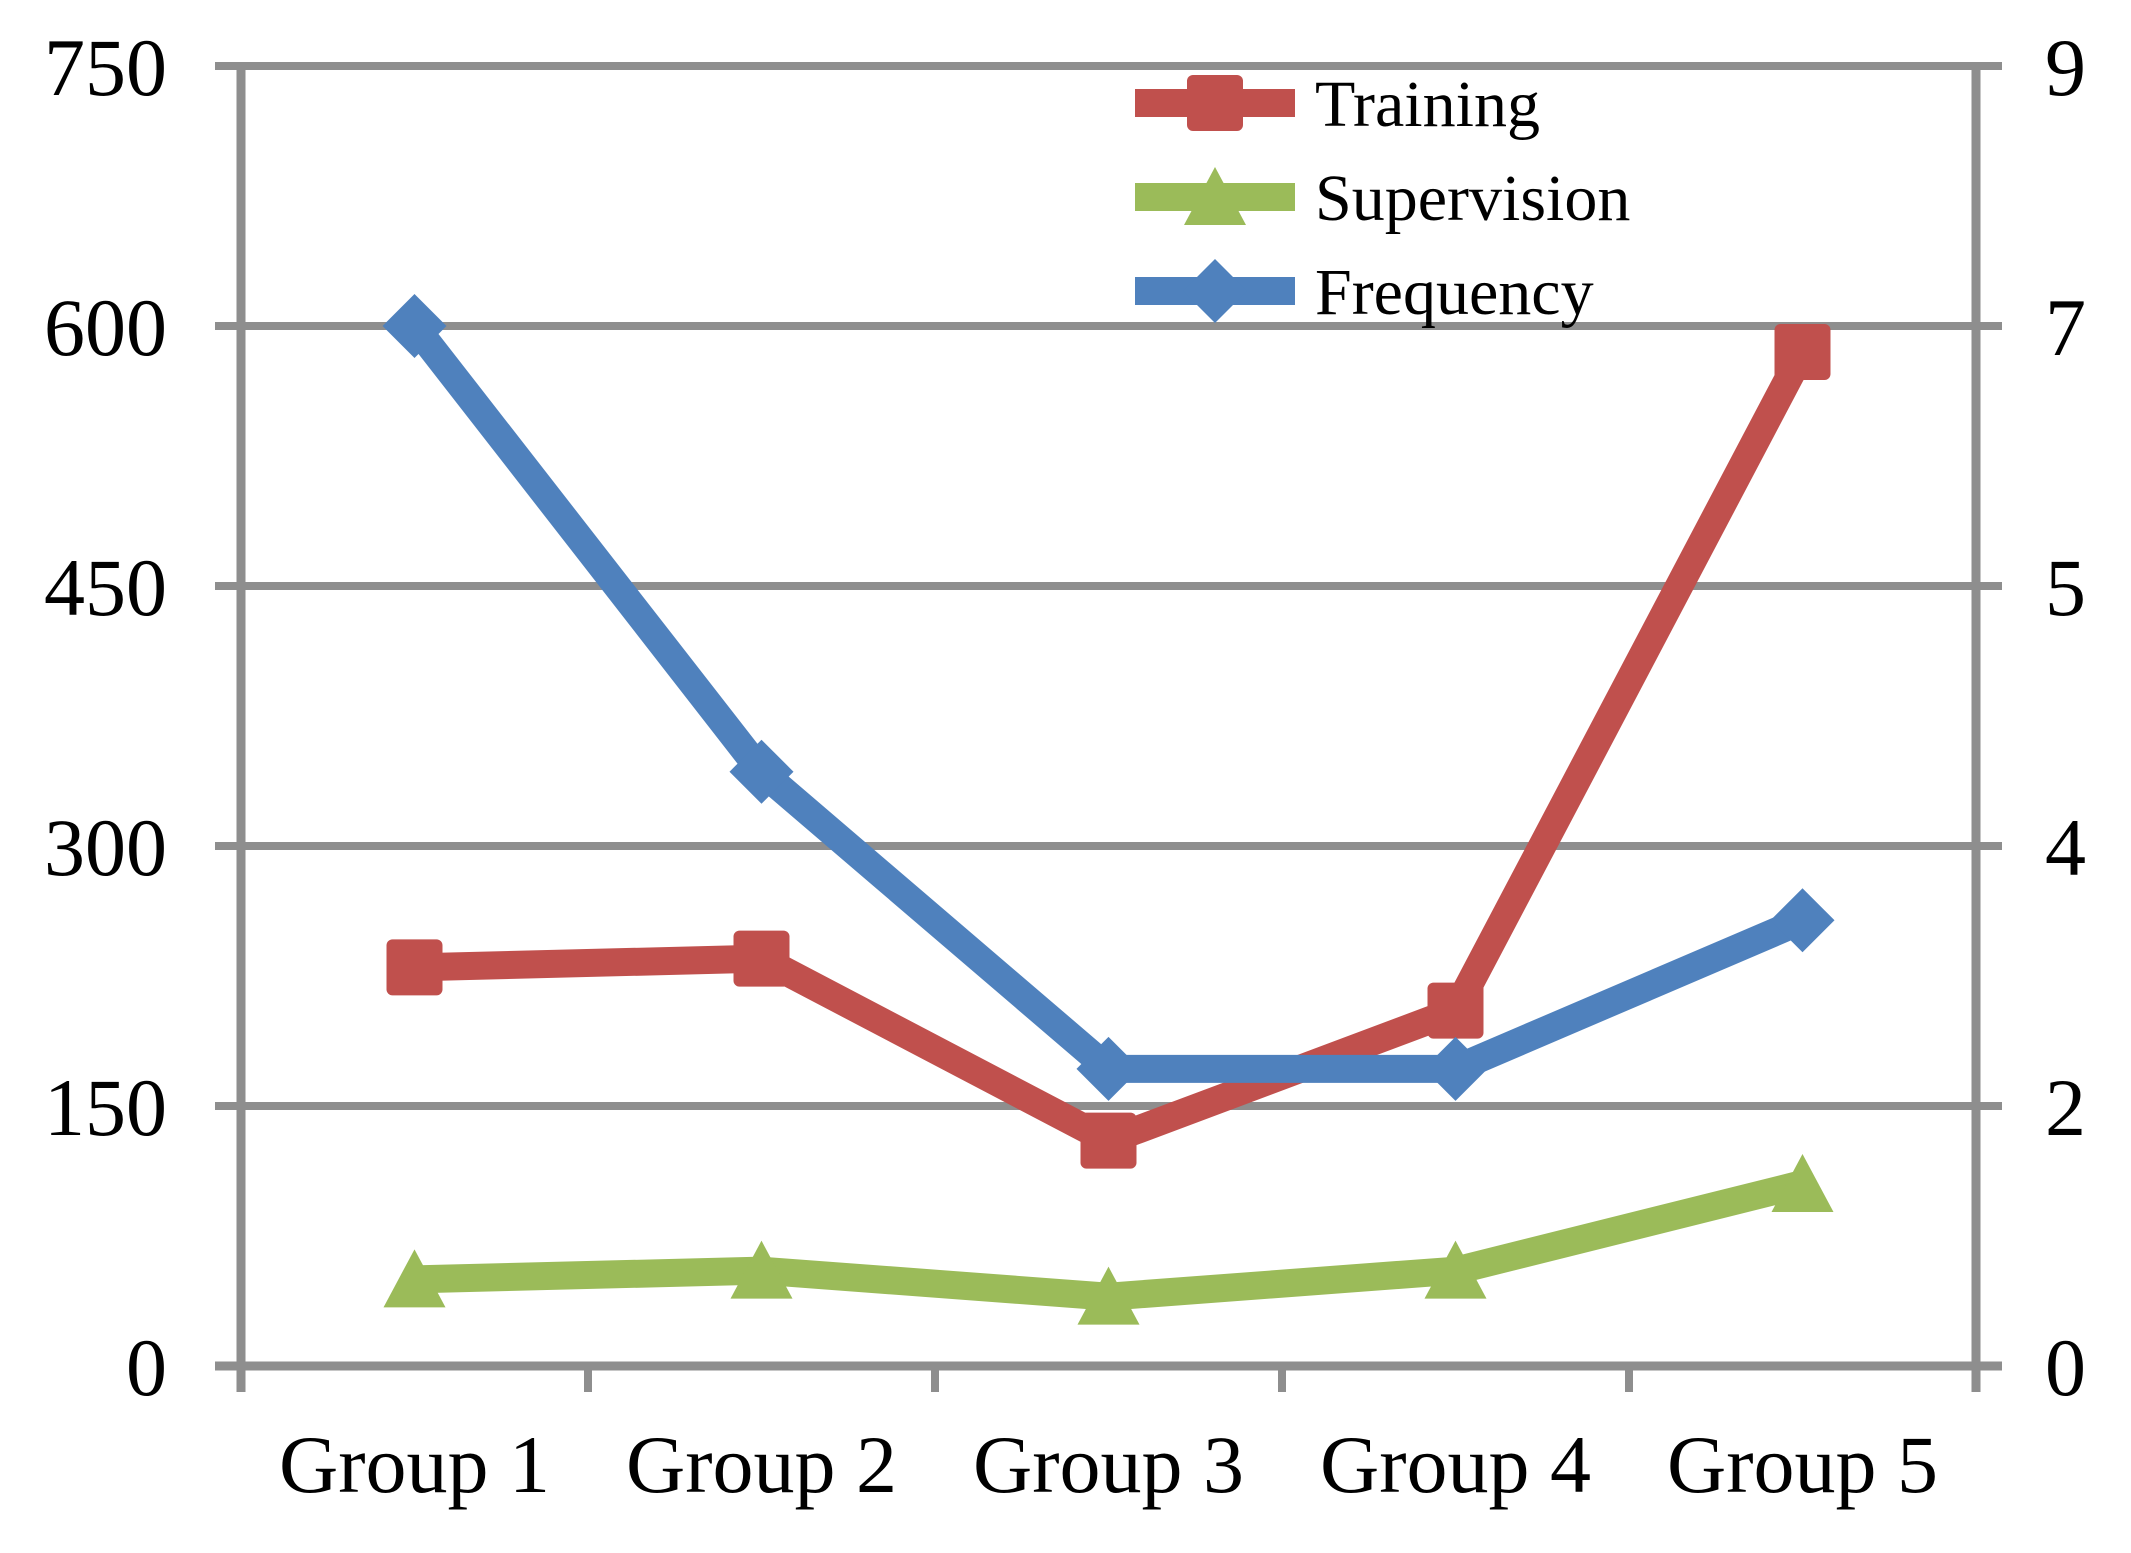 Image resolution: width=2131 pixels, height=1553 pixels. Describe the element at coordinates (414, 1464) in the screenshot. I see `x-axis-label: Group 1` at that location.